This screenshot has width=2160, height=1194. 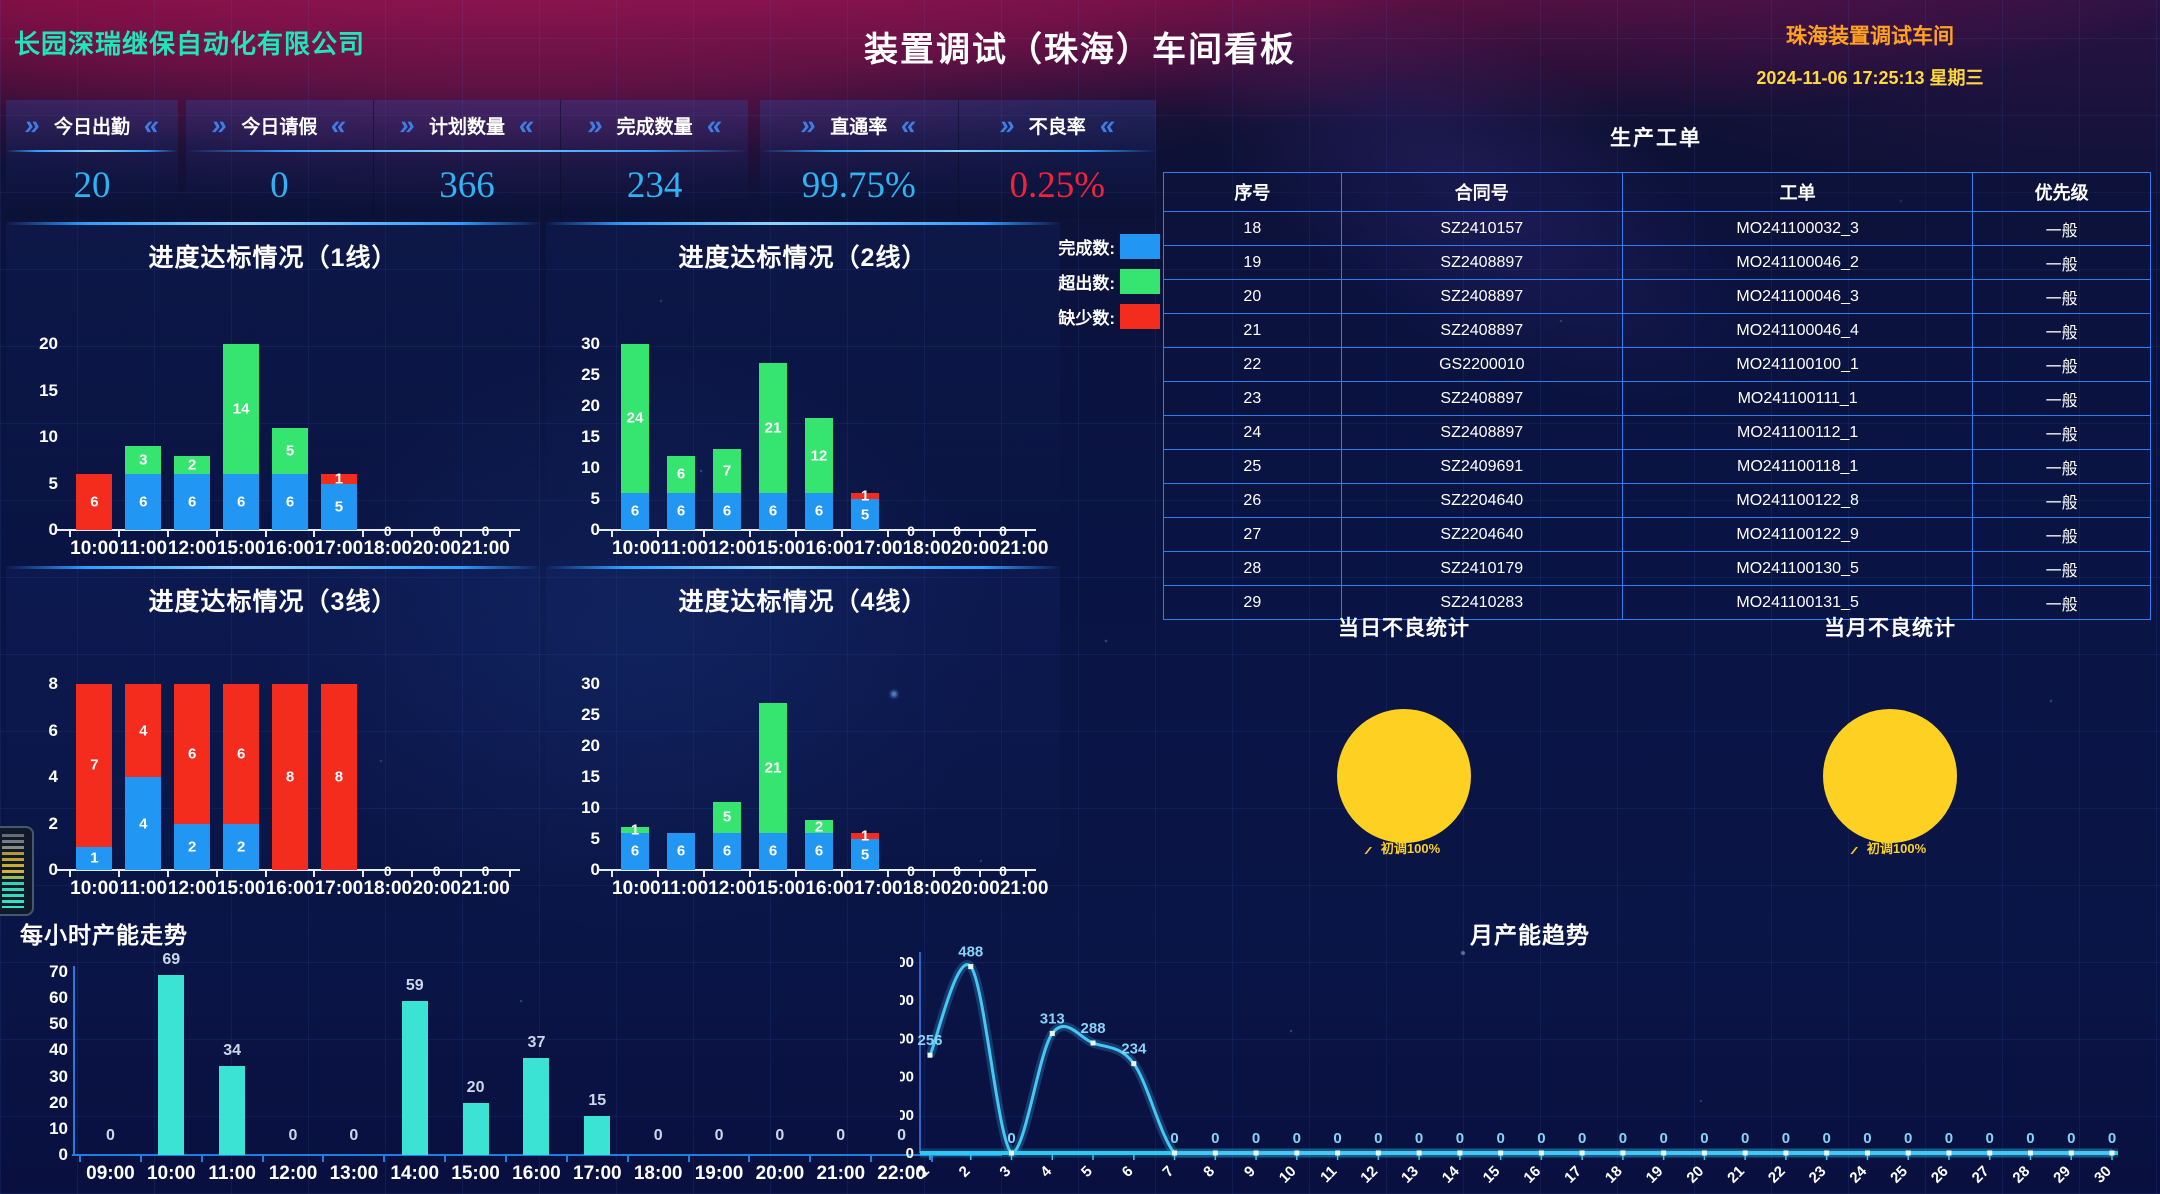 What do you see at coordinates (819, 781) in the screenshot?
I see `bar-slots: 6 1 6 6 5 6 21 6 2 5 1 0 0 0` at bounding box center [819, 781].